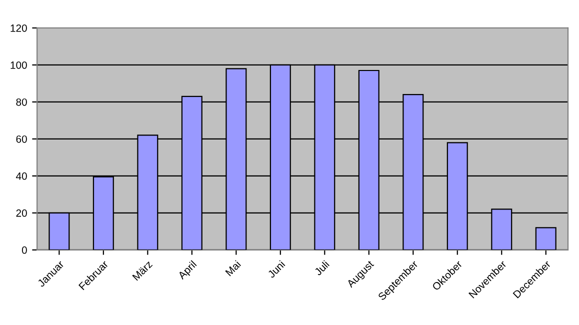 Image resolution: width=579 pixels, height=325 pixels. What do you see at coordinates (18, 28) in the screenshot?
I see `y-tick-label: 120` at bounding box center [18, 28].